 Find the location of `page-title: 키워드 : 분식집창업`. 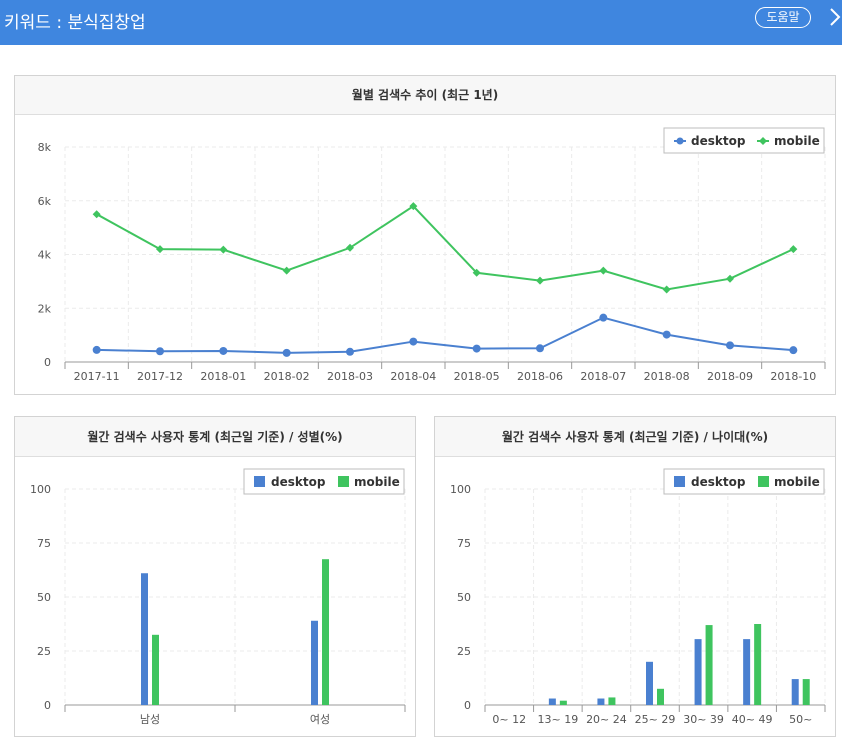

page-title: 키워드 : 분식집창업 is located at coordinates (75, 23).